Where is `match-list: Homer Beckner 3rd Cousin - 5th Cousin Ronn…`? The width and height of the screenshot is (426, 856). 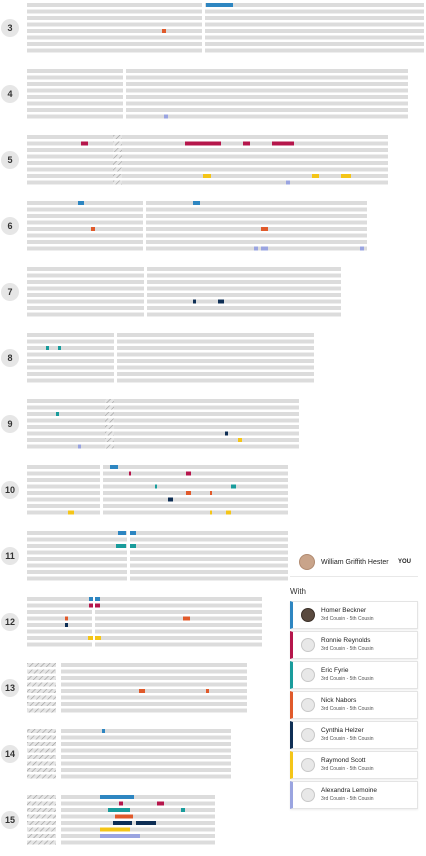 match-list: Homer Beckner 3rd Cousin - 5th Cousin Ronn… is located at coordinates (354, 705).